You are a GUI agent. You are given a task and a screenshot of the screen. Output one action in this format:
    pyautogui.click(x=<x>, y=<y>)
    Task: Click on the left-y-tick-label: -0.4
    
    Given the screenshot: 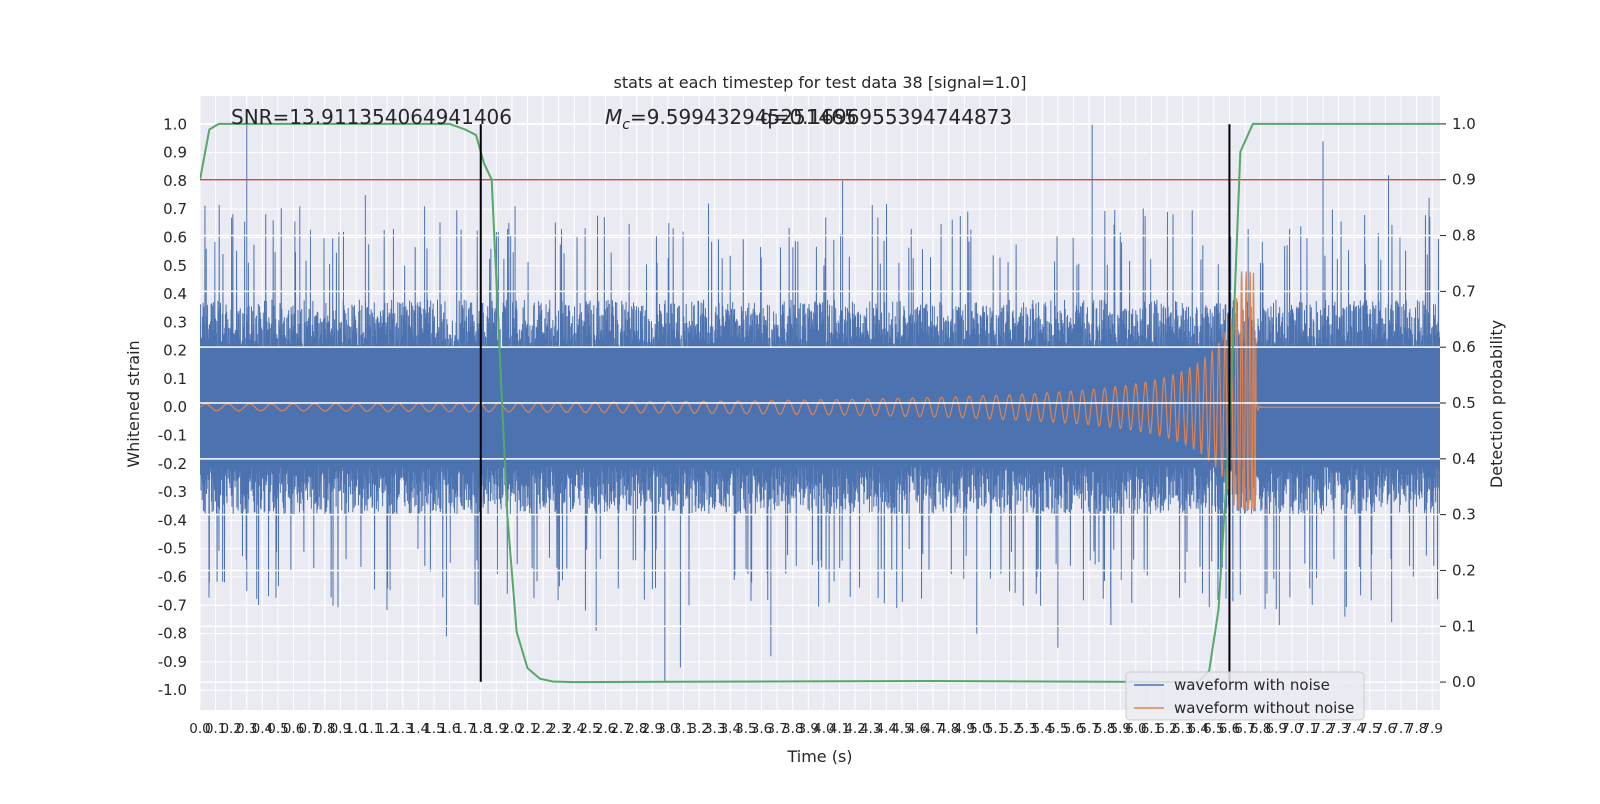 What is the action you would take?
    pyautogui.click(x=172, y=520)
    